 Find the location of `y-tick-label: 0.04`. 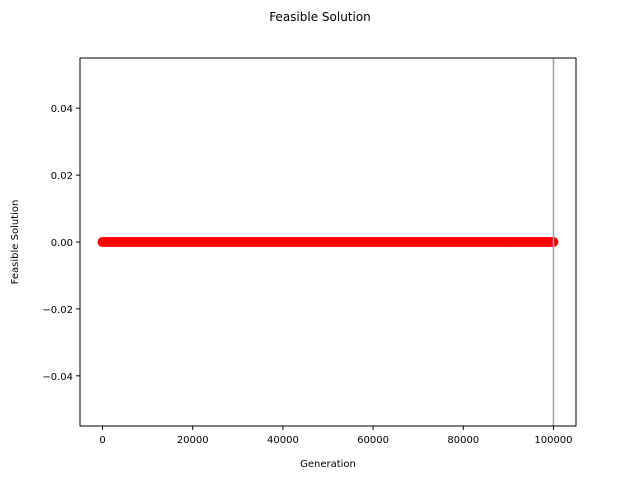

y-tick-label: 0.04 is located at coordinates (62, 109).